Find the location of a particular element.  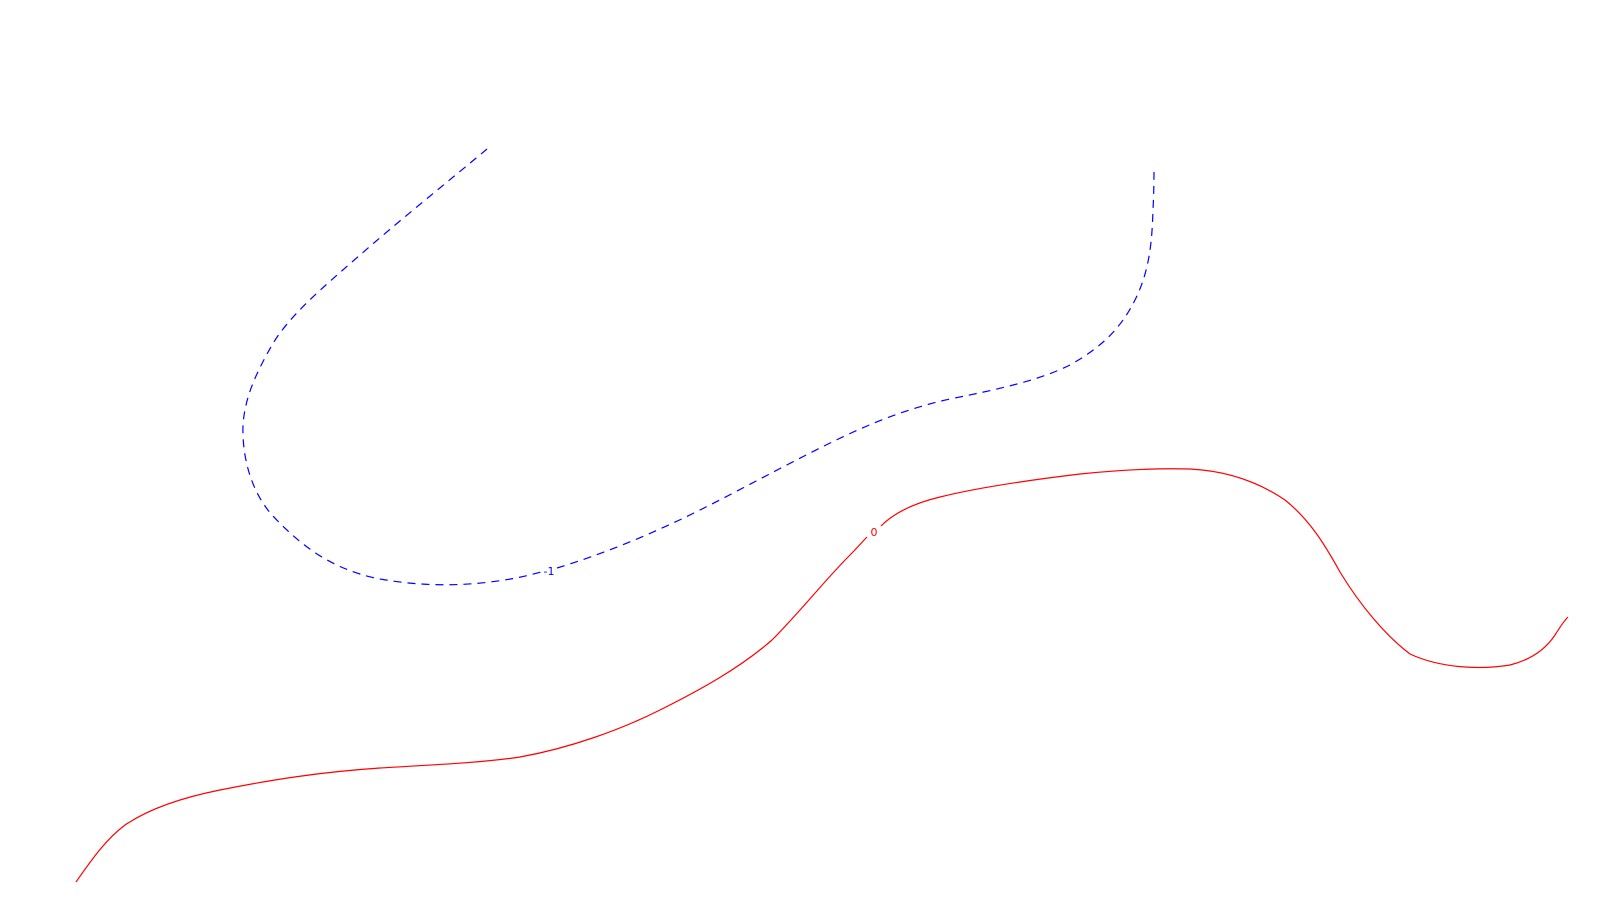

contour-line-zero-segment-b is located at coordinates (1224, 568).